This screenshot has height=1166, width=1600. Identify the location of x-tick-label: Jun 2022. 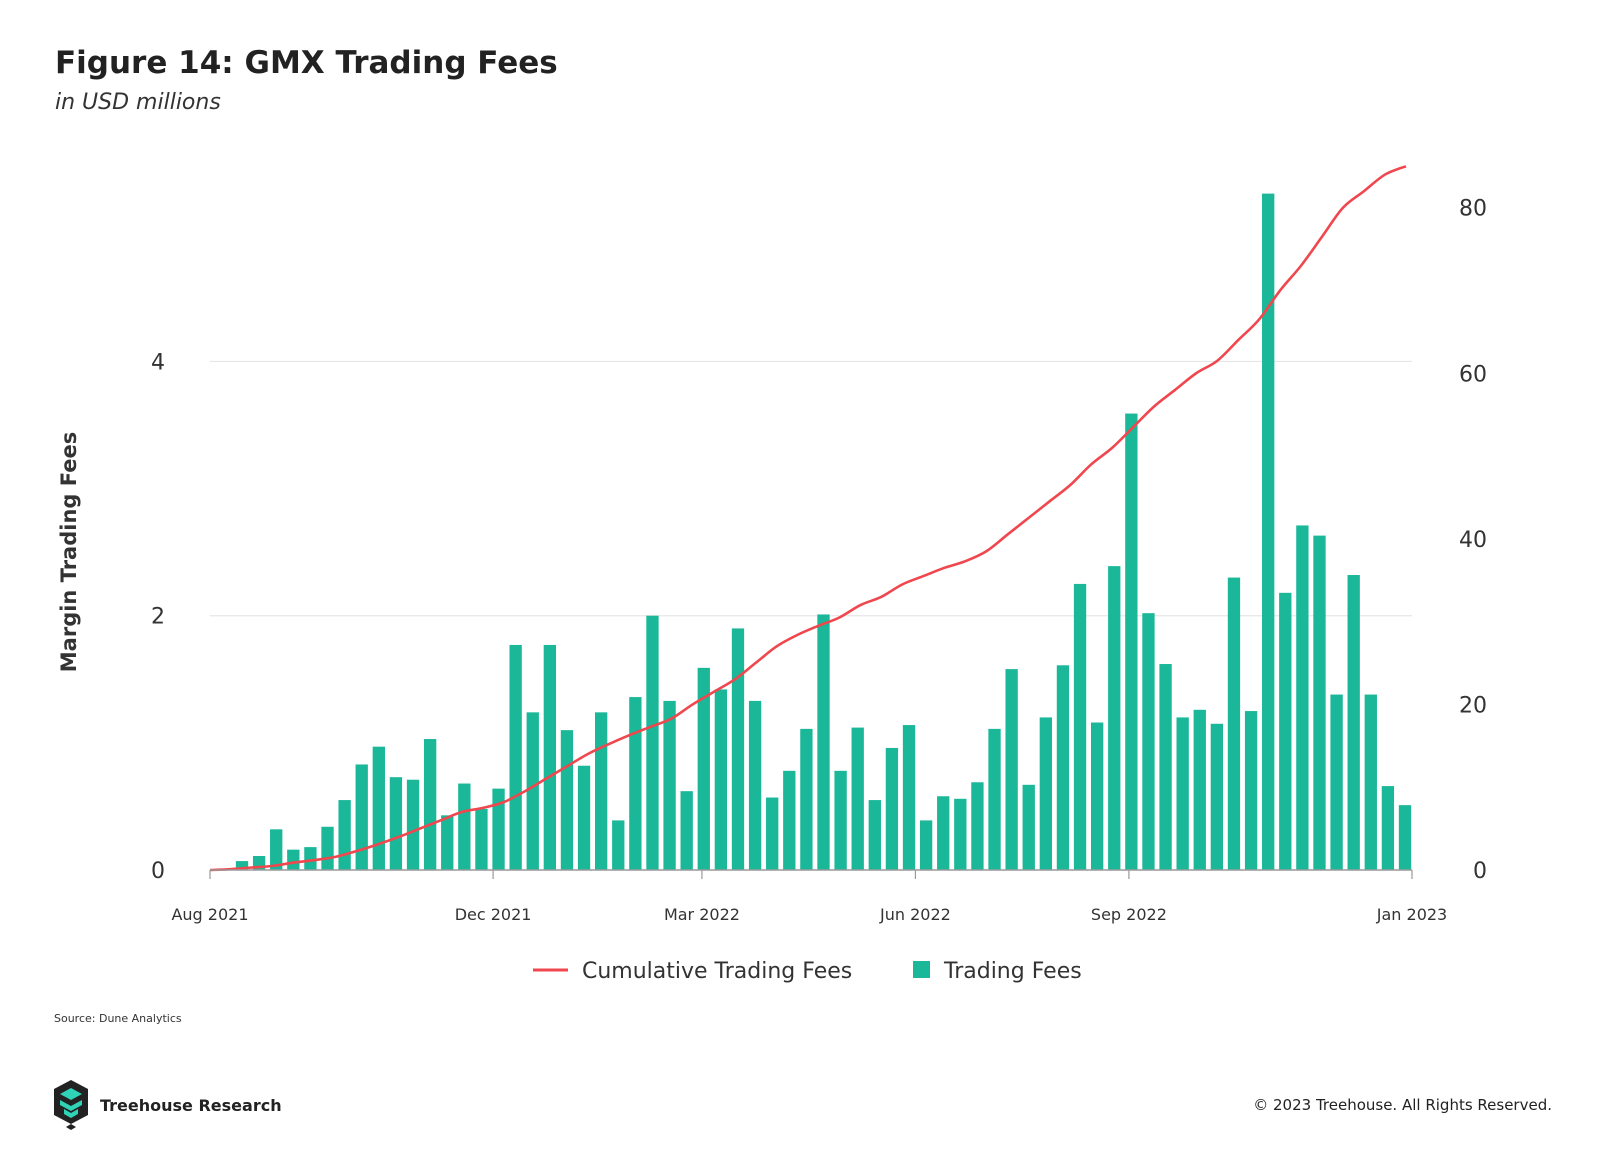
(915, 914).